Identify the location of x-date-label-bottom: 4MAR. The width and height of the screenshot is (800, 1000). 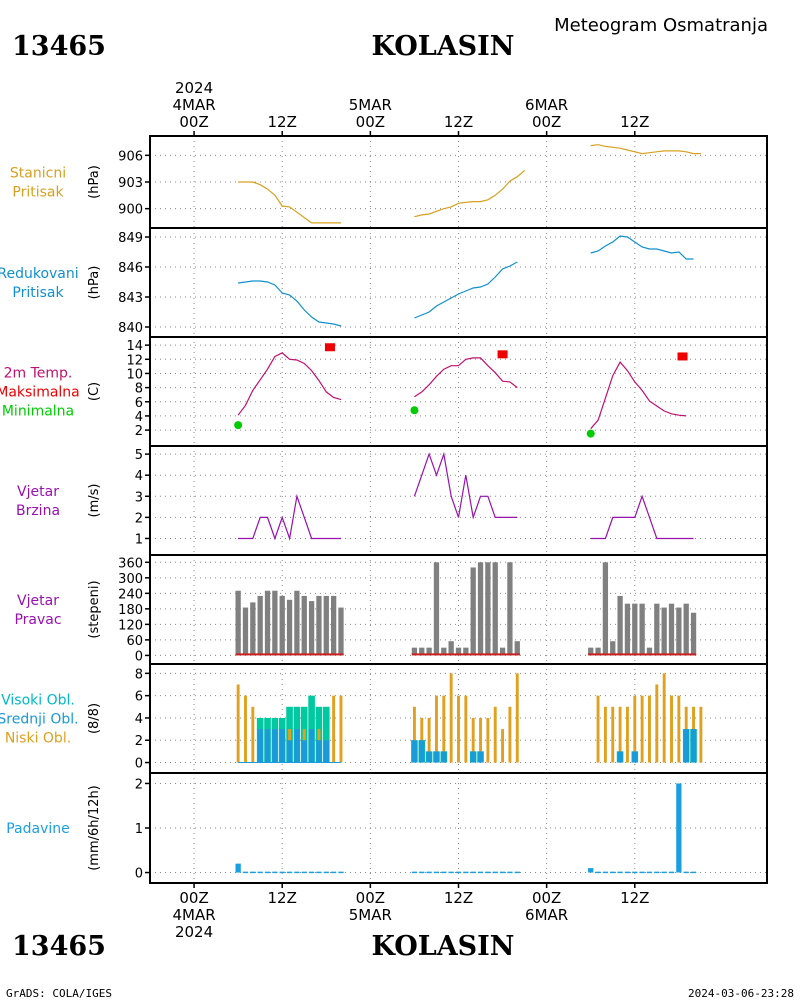
(193, 915).